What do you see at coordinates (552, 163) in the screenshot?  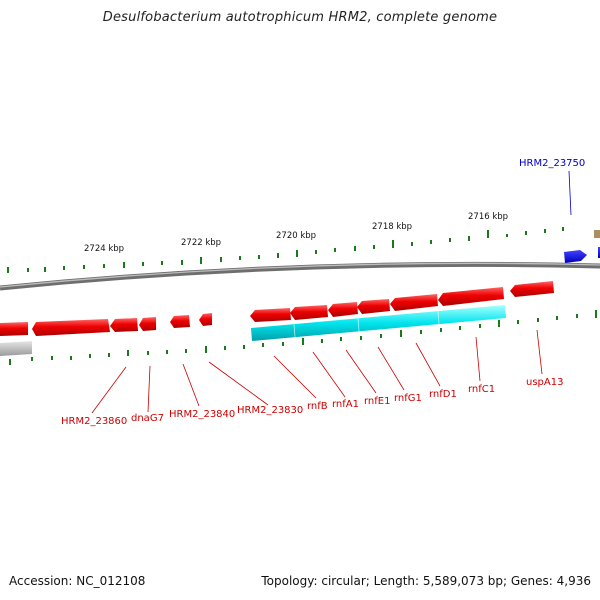 I see `gene-label-HRM2_23750: HRM2_23750` at bounding box center [552, 163].